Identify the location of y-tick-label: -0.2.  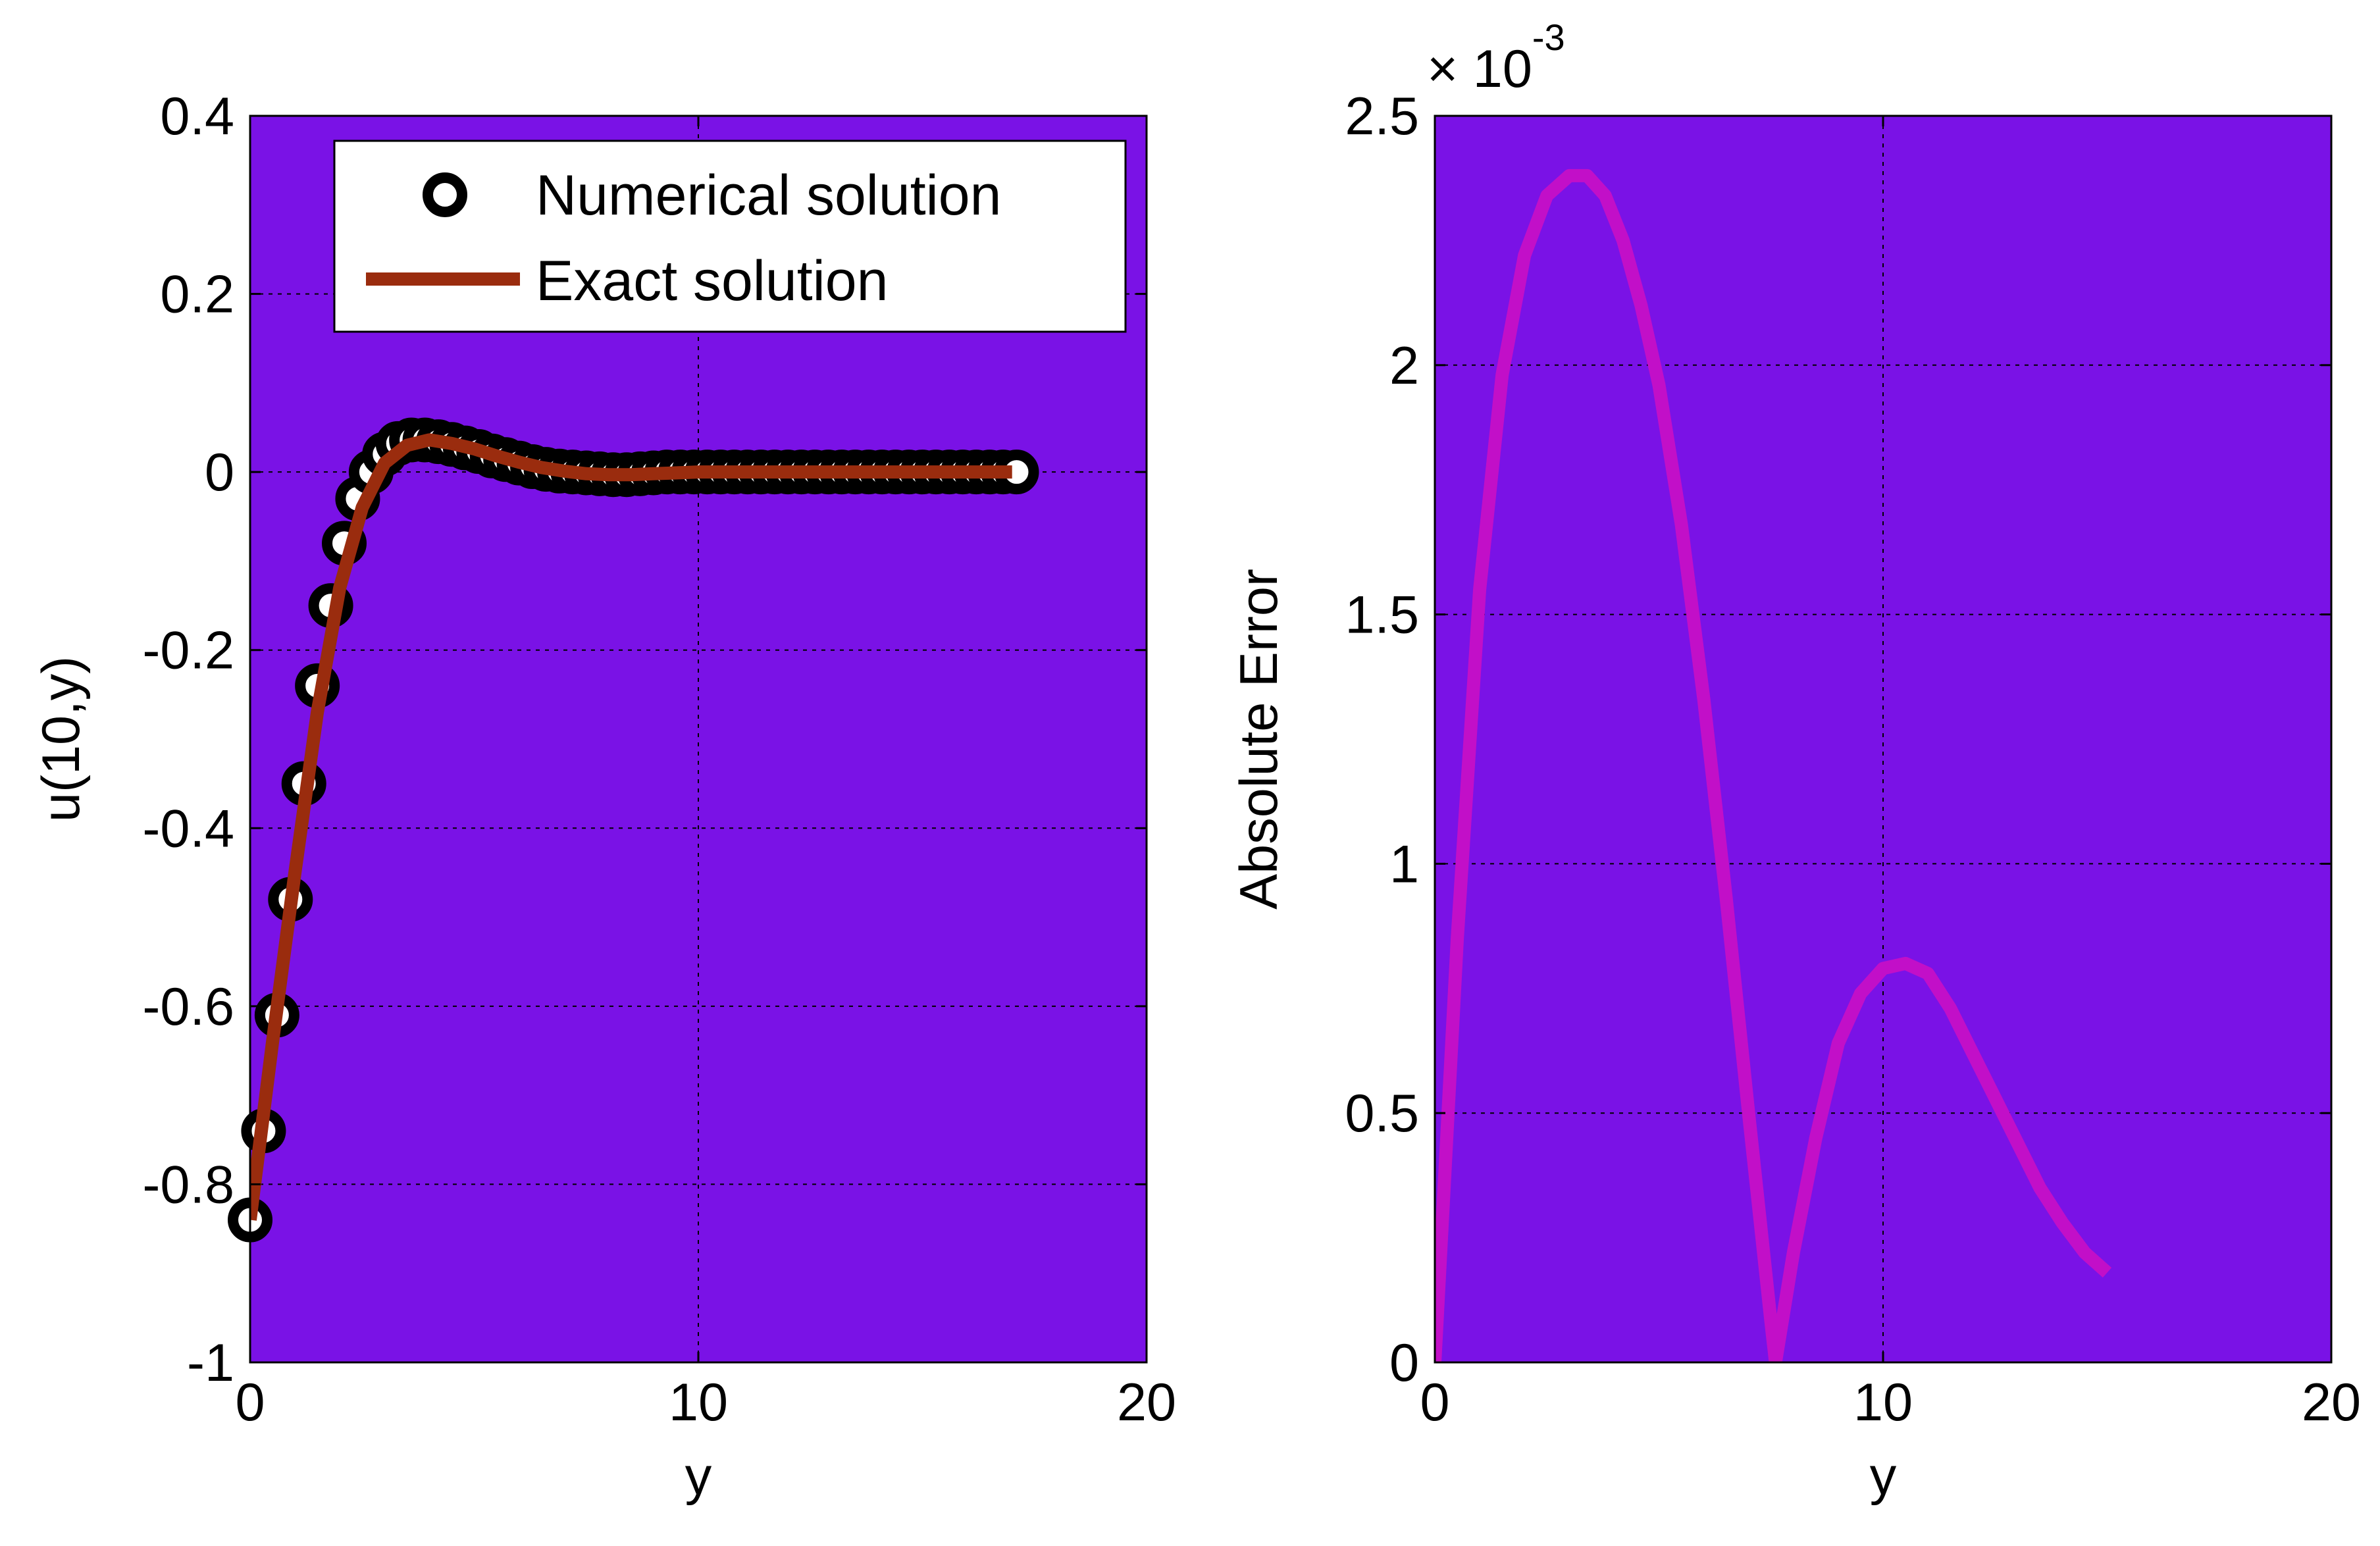
(188, 651).